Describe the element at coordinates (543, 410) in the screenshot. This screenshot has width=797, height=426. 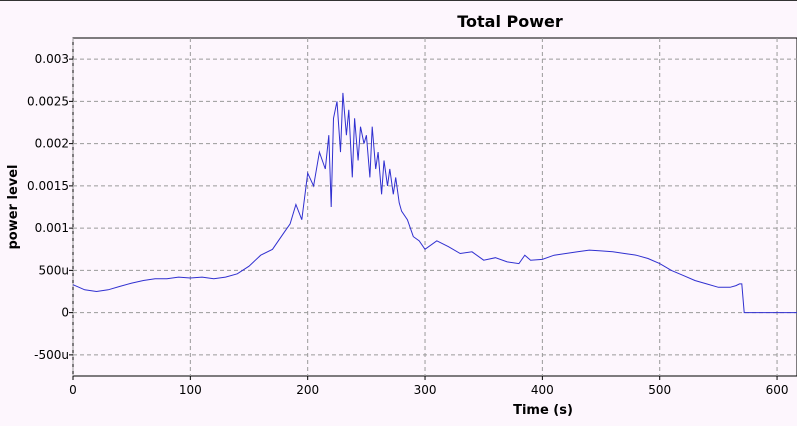
I see `x-axis-label: Time (s)` at that location.